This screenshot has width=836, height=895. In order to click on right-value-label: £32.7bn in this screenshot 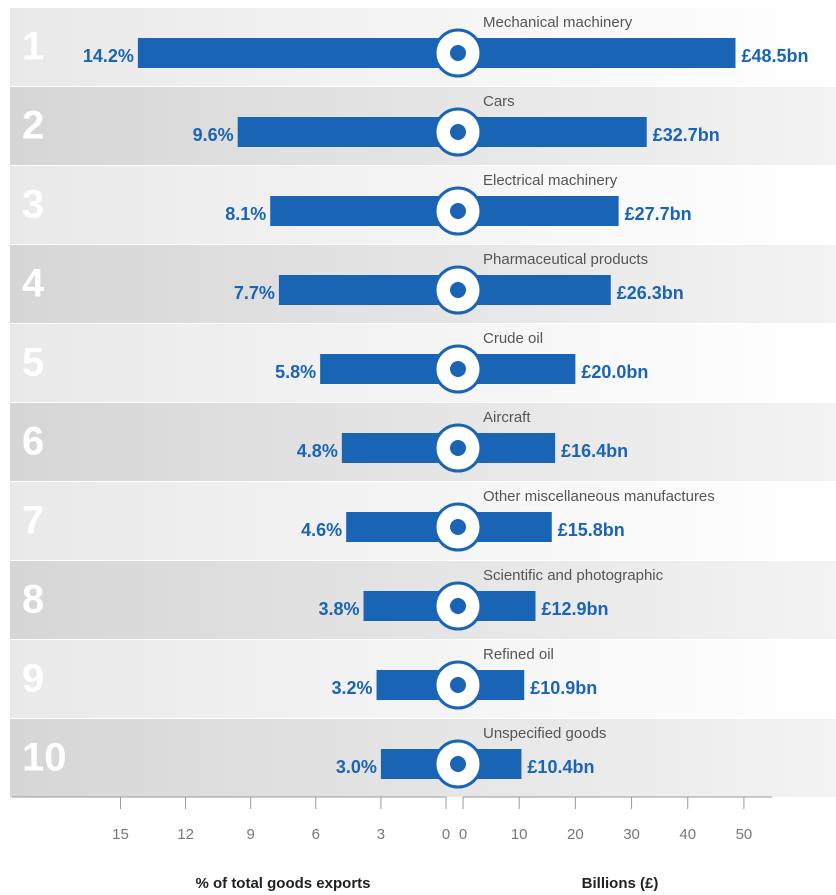, I will do `click(686, 135)`.